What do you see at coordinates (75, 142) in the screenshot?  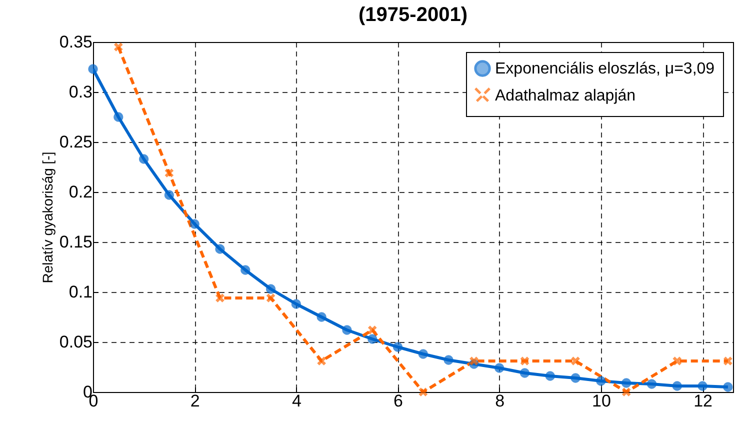 I see `y-tick-label: 0.25` at bounding box center [75, 142].